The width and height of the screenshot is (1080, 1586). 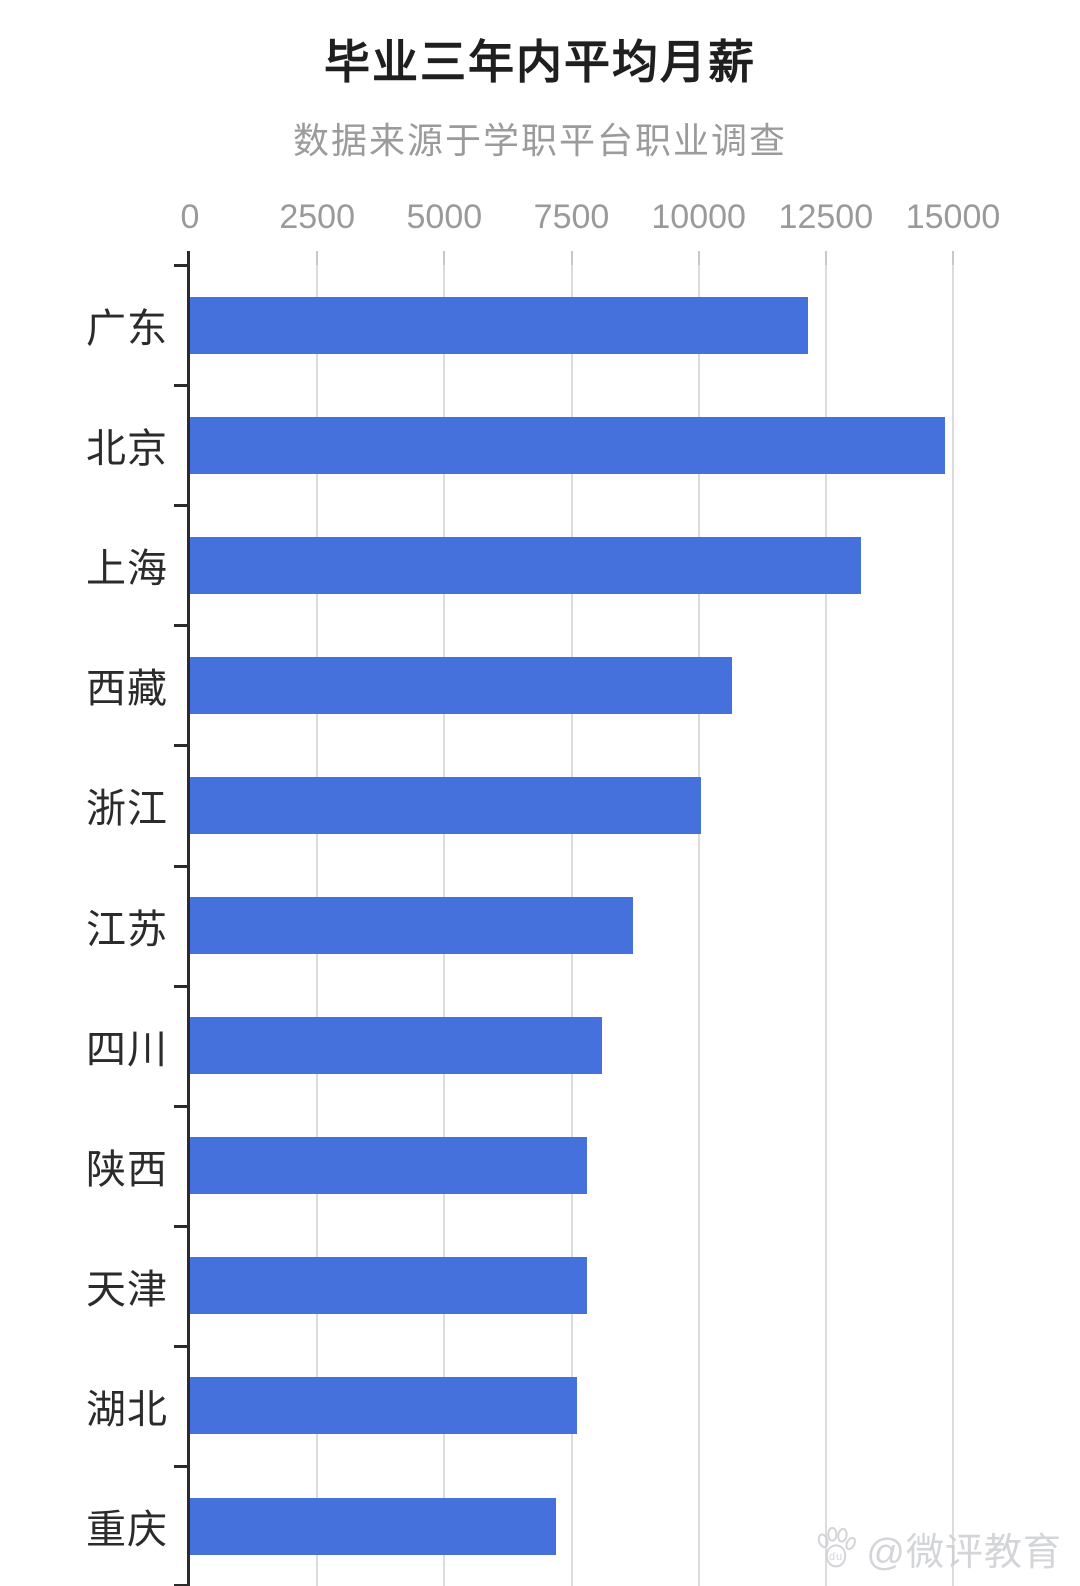 I want to click on category-label-广东: 广东, so click(x=127, y=329).